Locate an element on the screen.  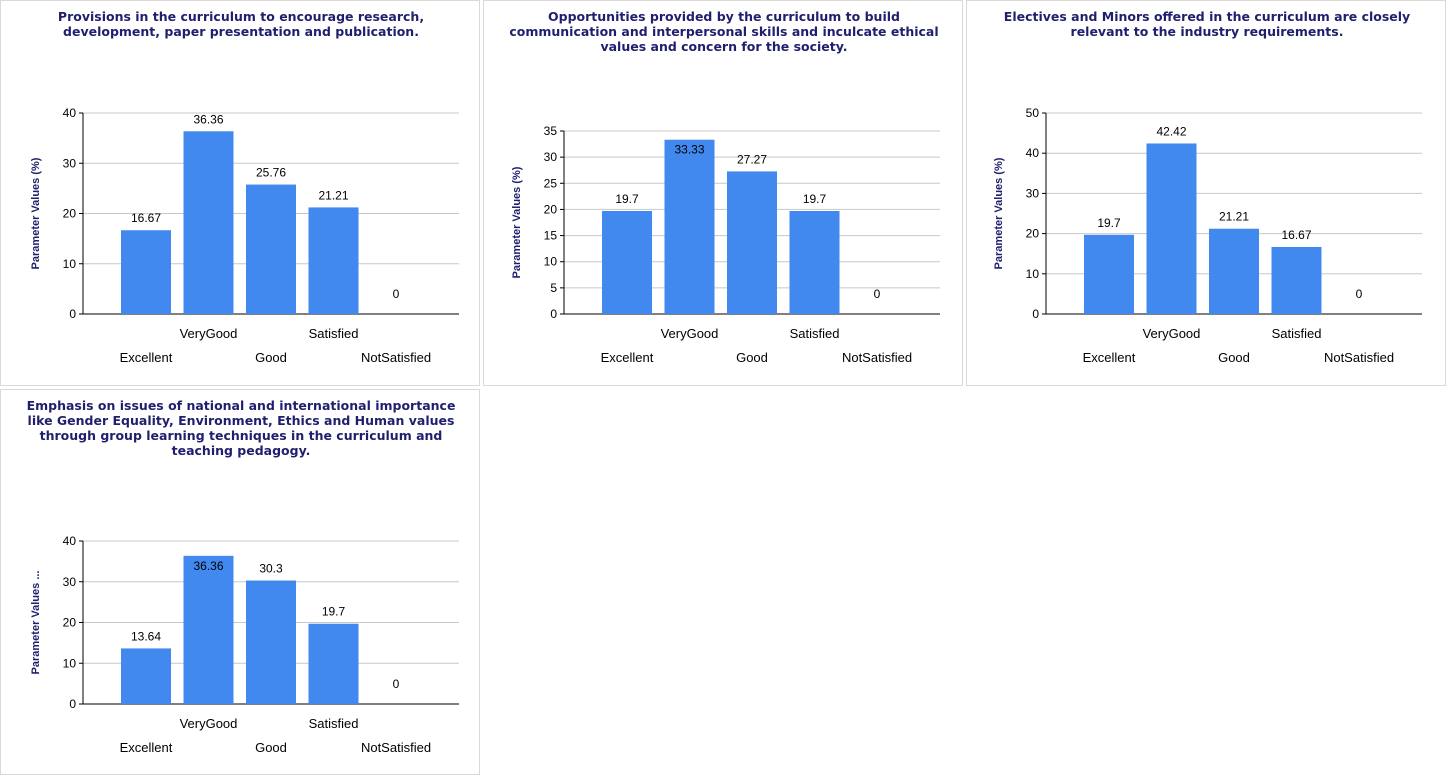
y-tick-label: 5 is located at coordinates (553, 288).